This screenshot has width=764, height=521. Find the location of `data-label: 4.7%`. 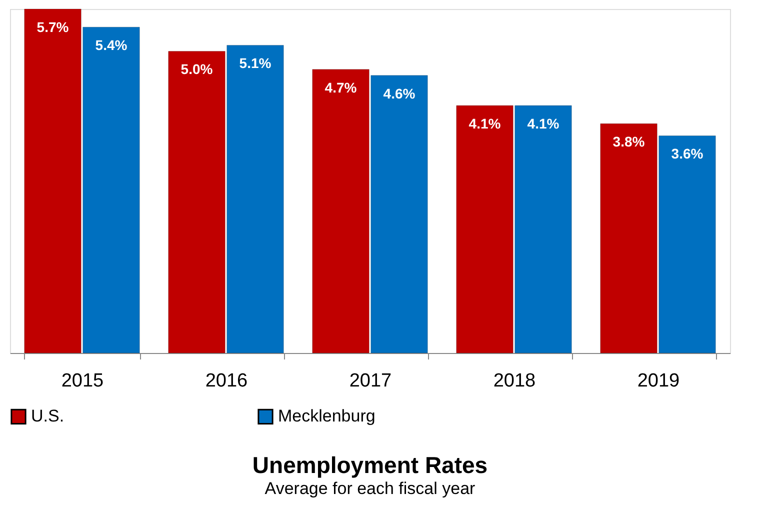

data-label: 4.7% is located at coordinates (341, 87).